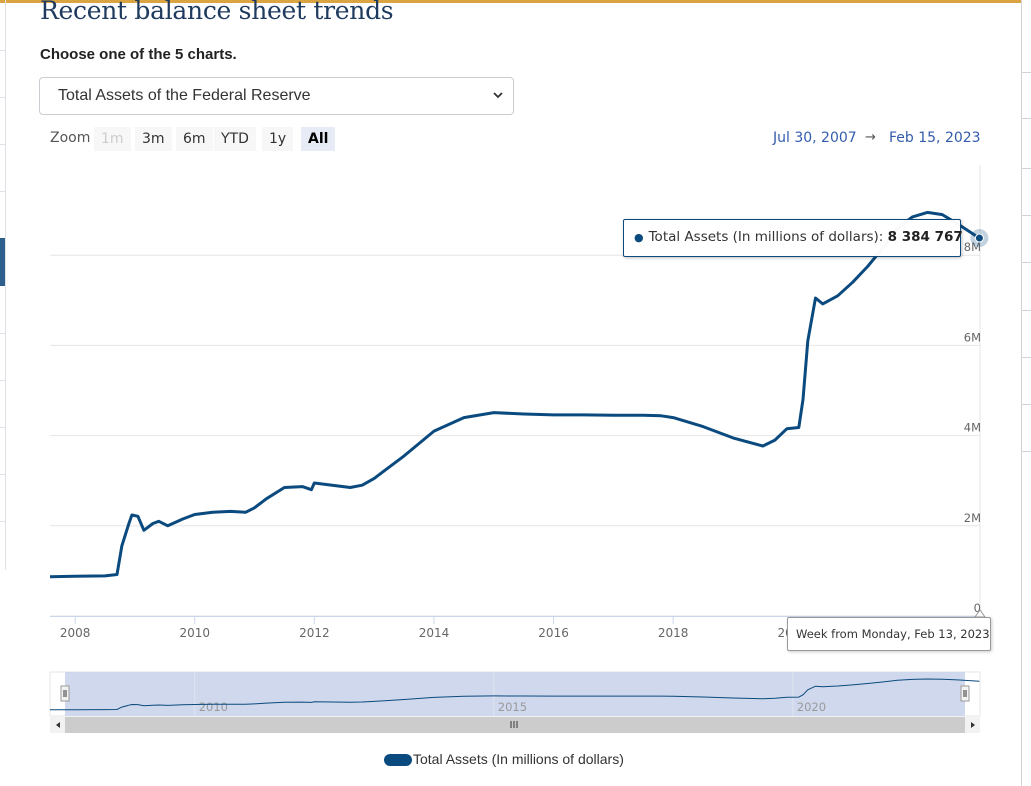  Describe the element at coordinates (194, 139) in the screenshot. I see `zoom-button-6m: 6m` at that location.